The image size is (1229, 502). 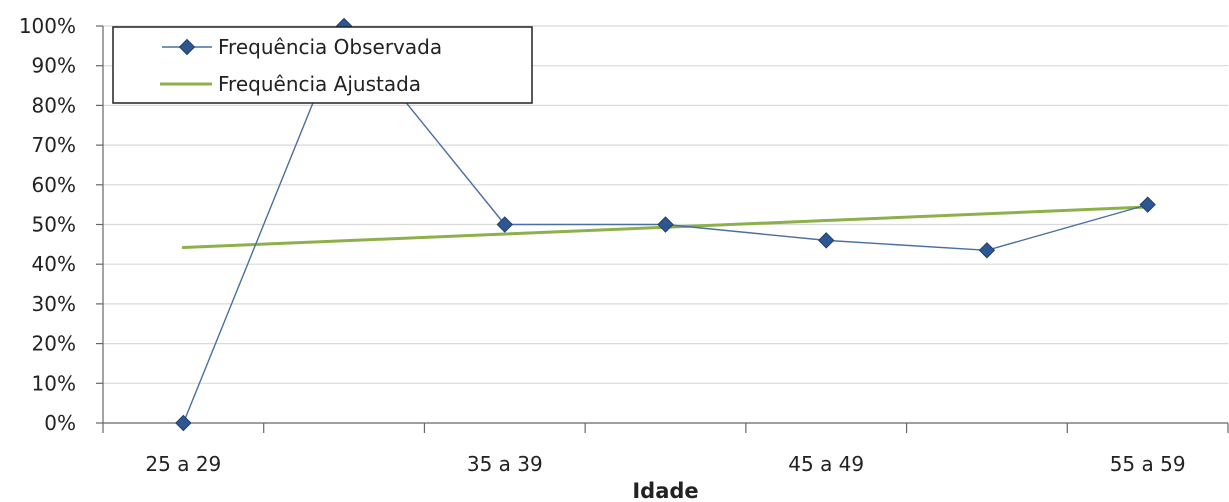 What do you see at coordinates (54, 264) in the screenshot?
I see `y-tick-label: 40%` at bounding box center [54, 264].